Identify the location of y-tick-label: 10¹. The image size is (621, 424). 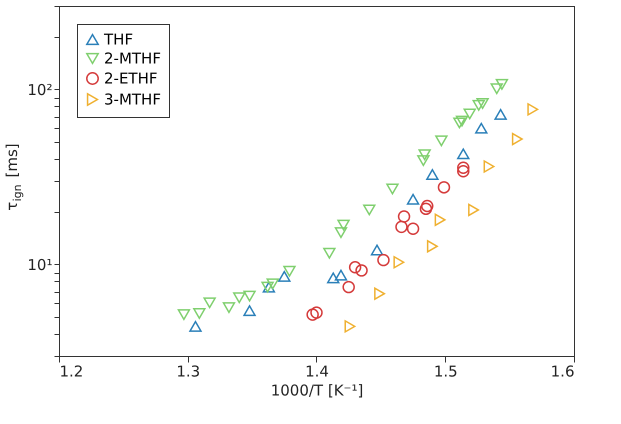
(39, 265).